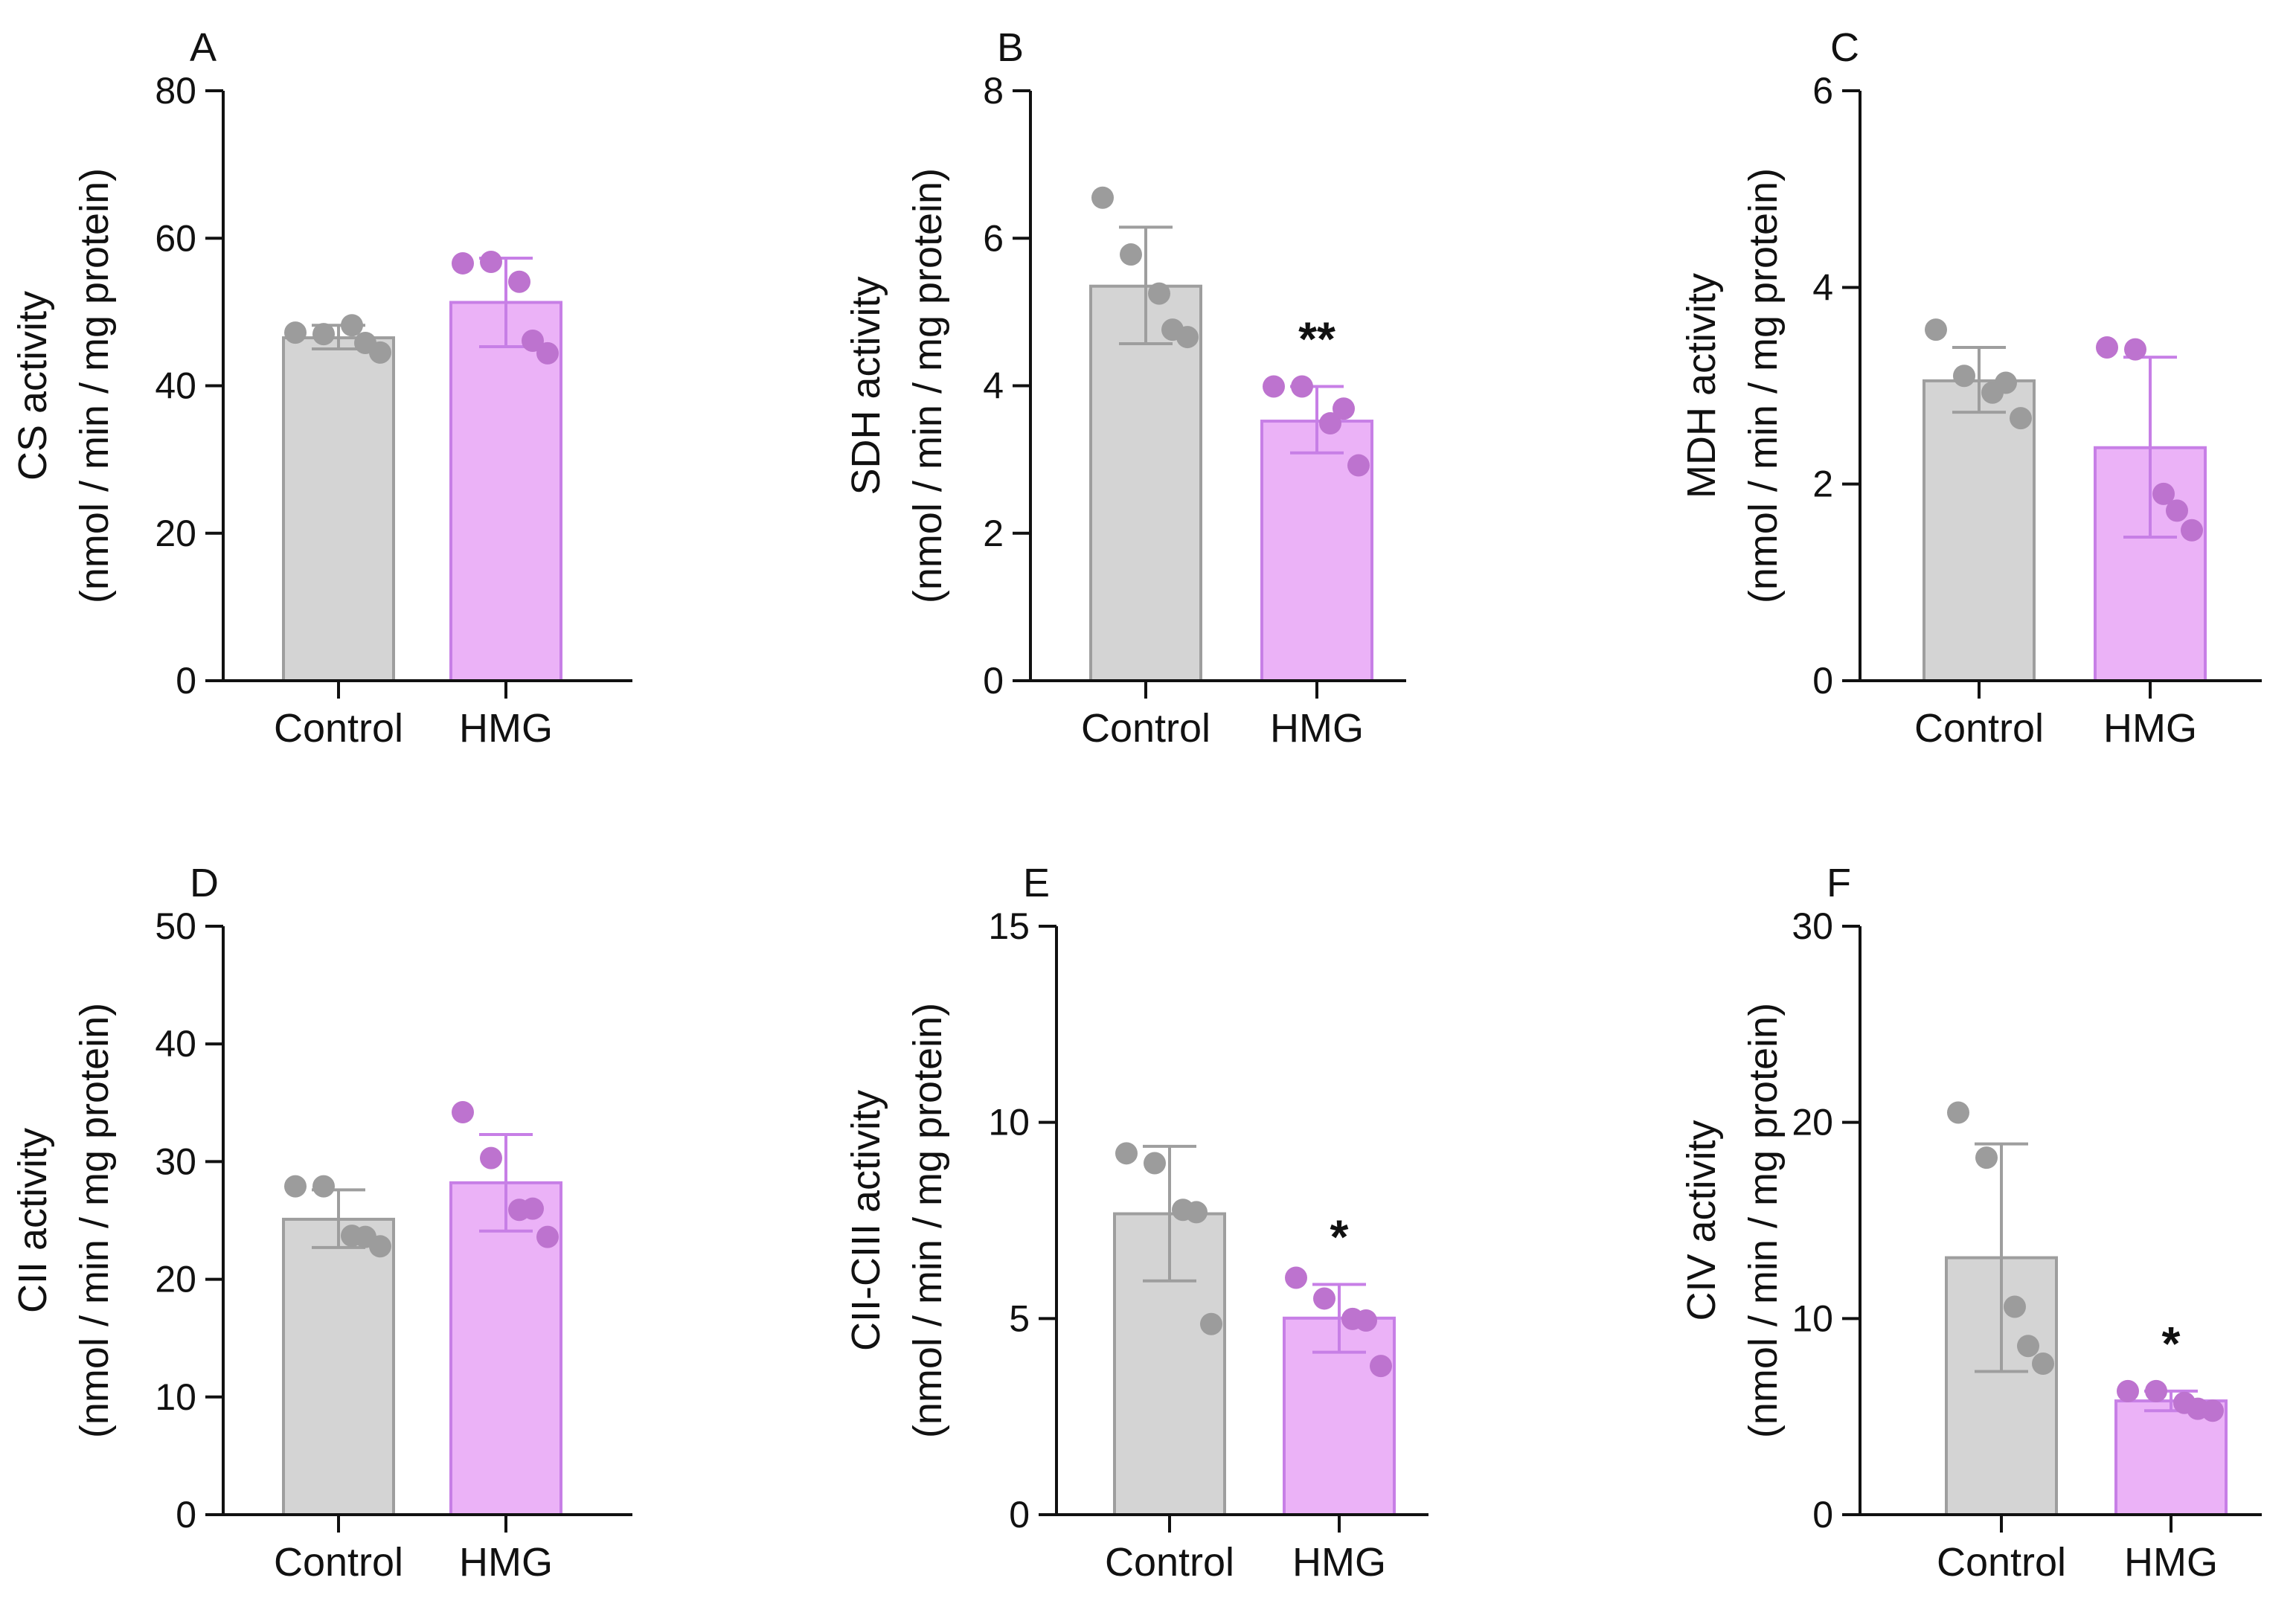  What do you see at coordinates (993, 91) in the screenshot?
I see `y-tick-label: 8` at bounding box center [993, 91].